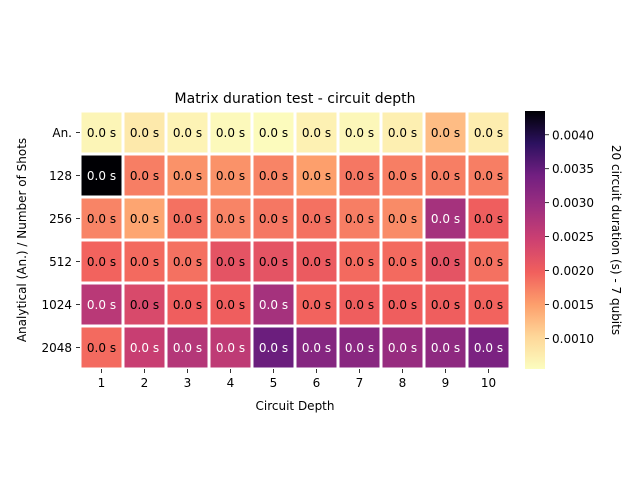 The width and height of the screenshot is (640, 480). What do you see at coordinates (360, 383) in the screenshot?
I see `x-tick-label: 7` at bounding box center [360, 383].